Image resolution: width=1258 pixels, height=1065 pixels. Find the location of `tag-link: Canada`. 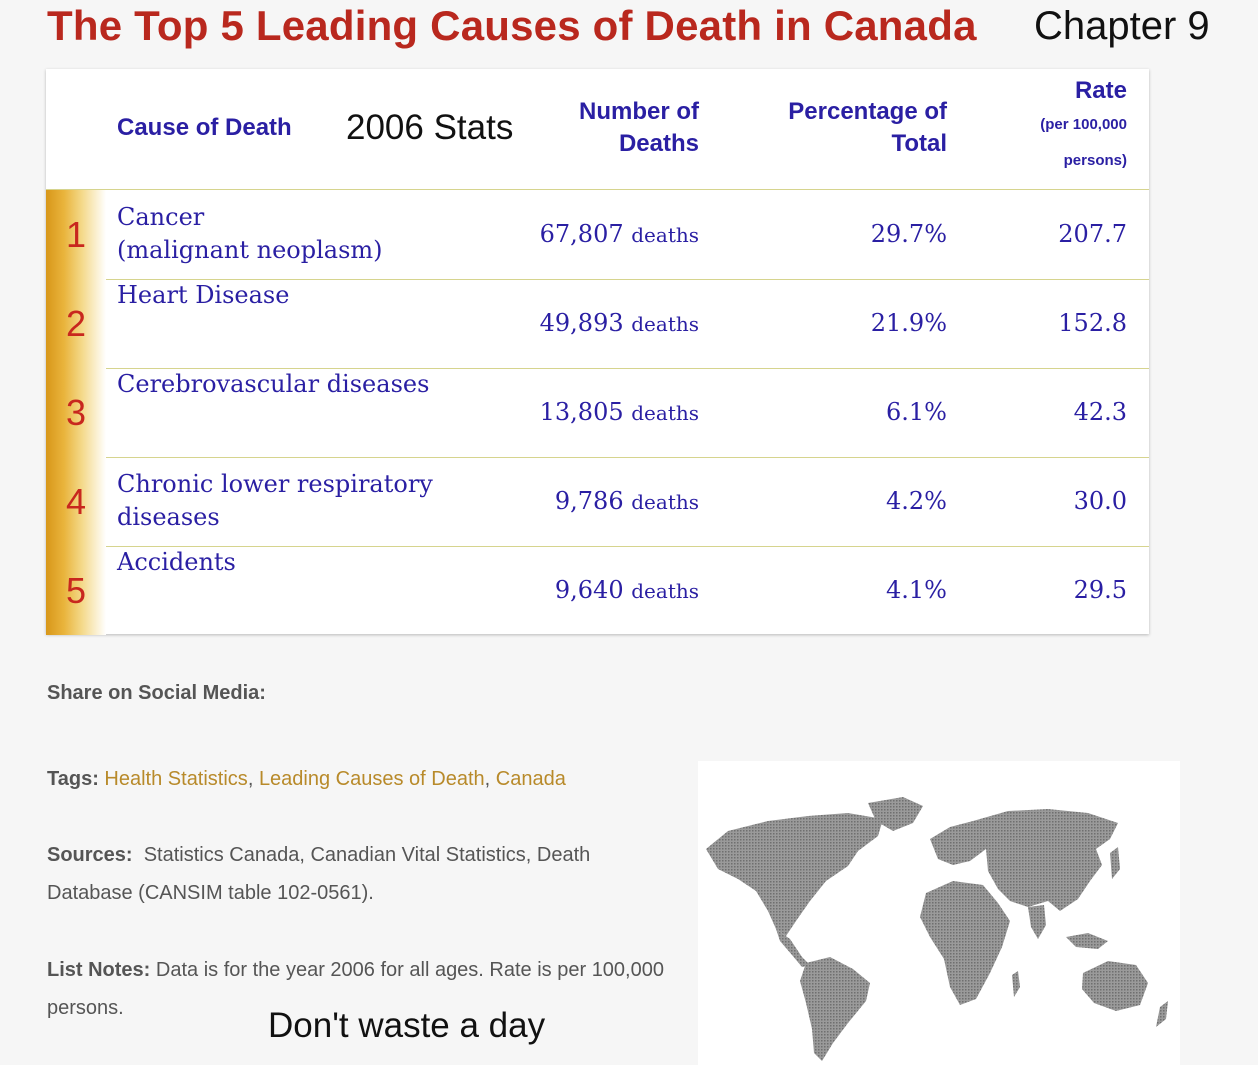

tag-link: Canada is located at coordinates (530, 779).